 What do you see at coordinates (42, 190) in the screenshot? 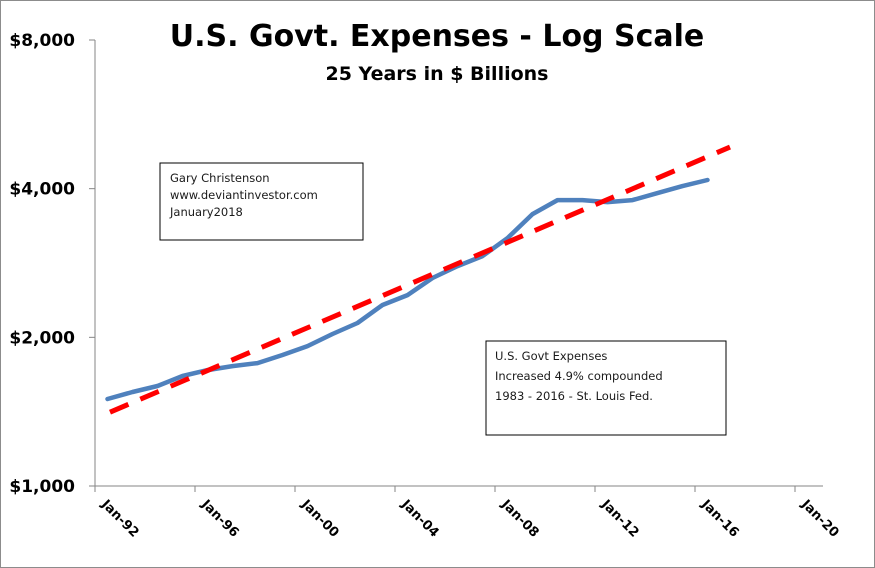
I see `y-tick-label: $4,000` at bounding box center [42, 190].